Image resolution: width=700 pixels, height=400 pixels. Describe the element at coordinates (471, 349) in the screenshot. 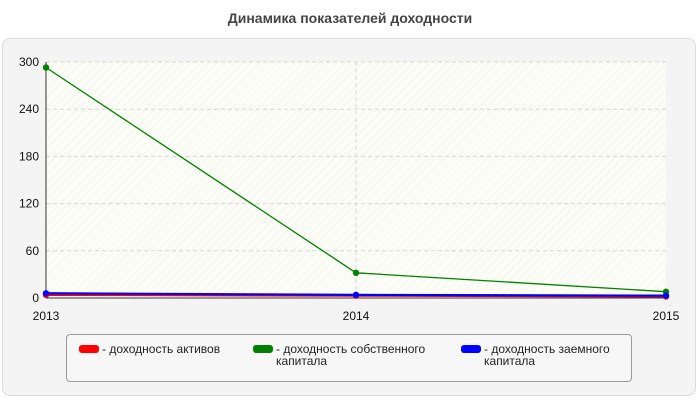

I see `legend-swatch-debt` at that location.